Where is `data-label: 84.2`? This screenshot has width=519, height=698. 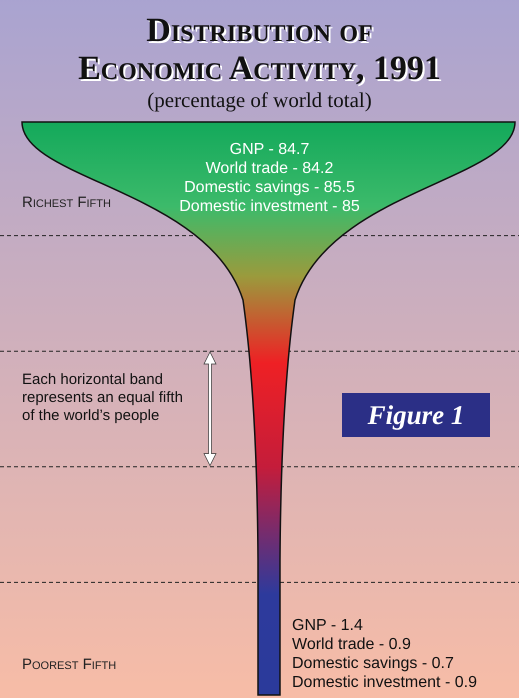 data-label: 84.2 is located at coordinates (318, 168).